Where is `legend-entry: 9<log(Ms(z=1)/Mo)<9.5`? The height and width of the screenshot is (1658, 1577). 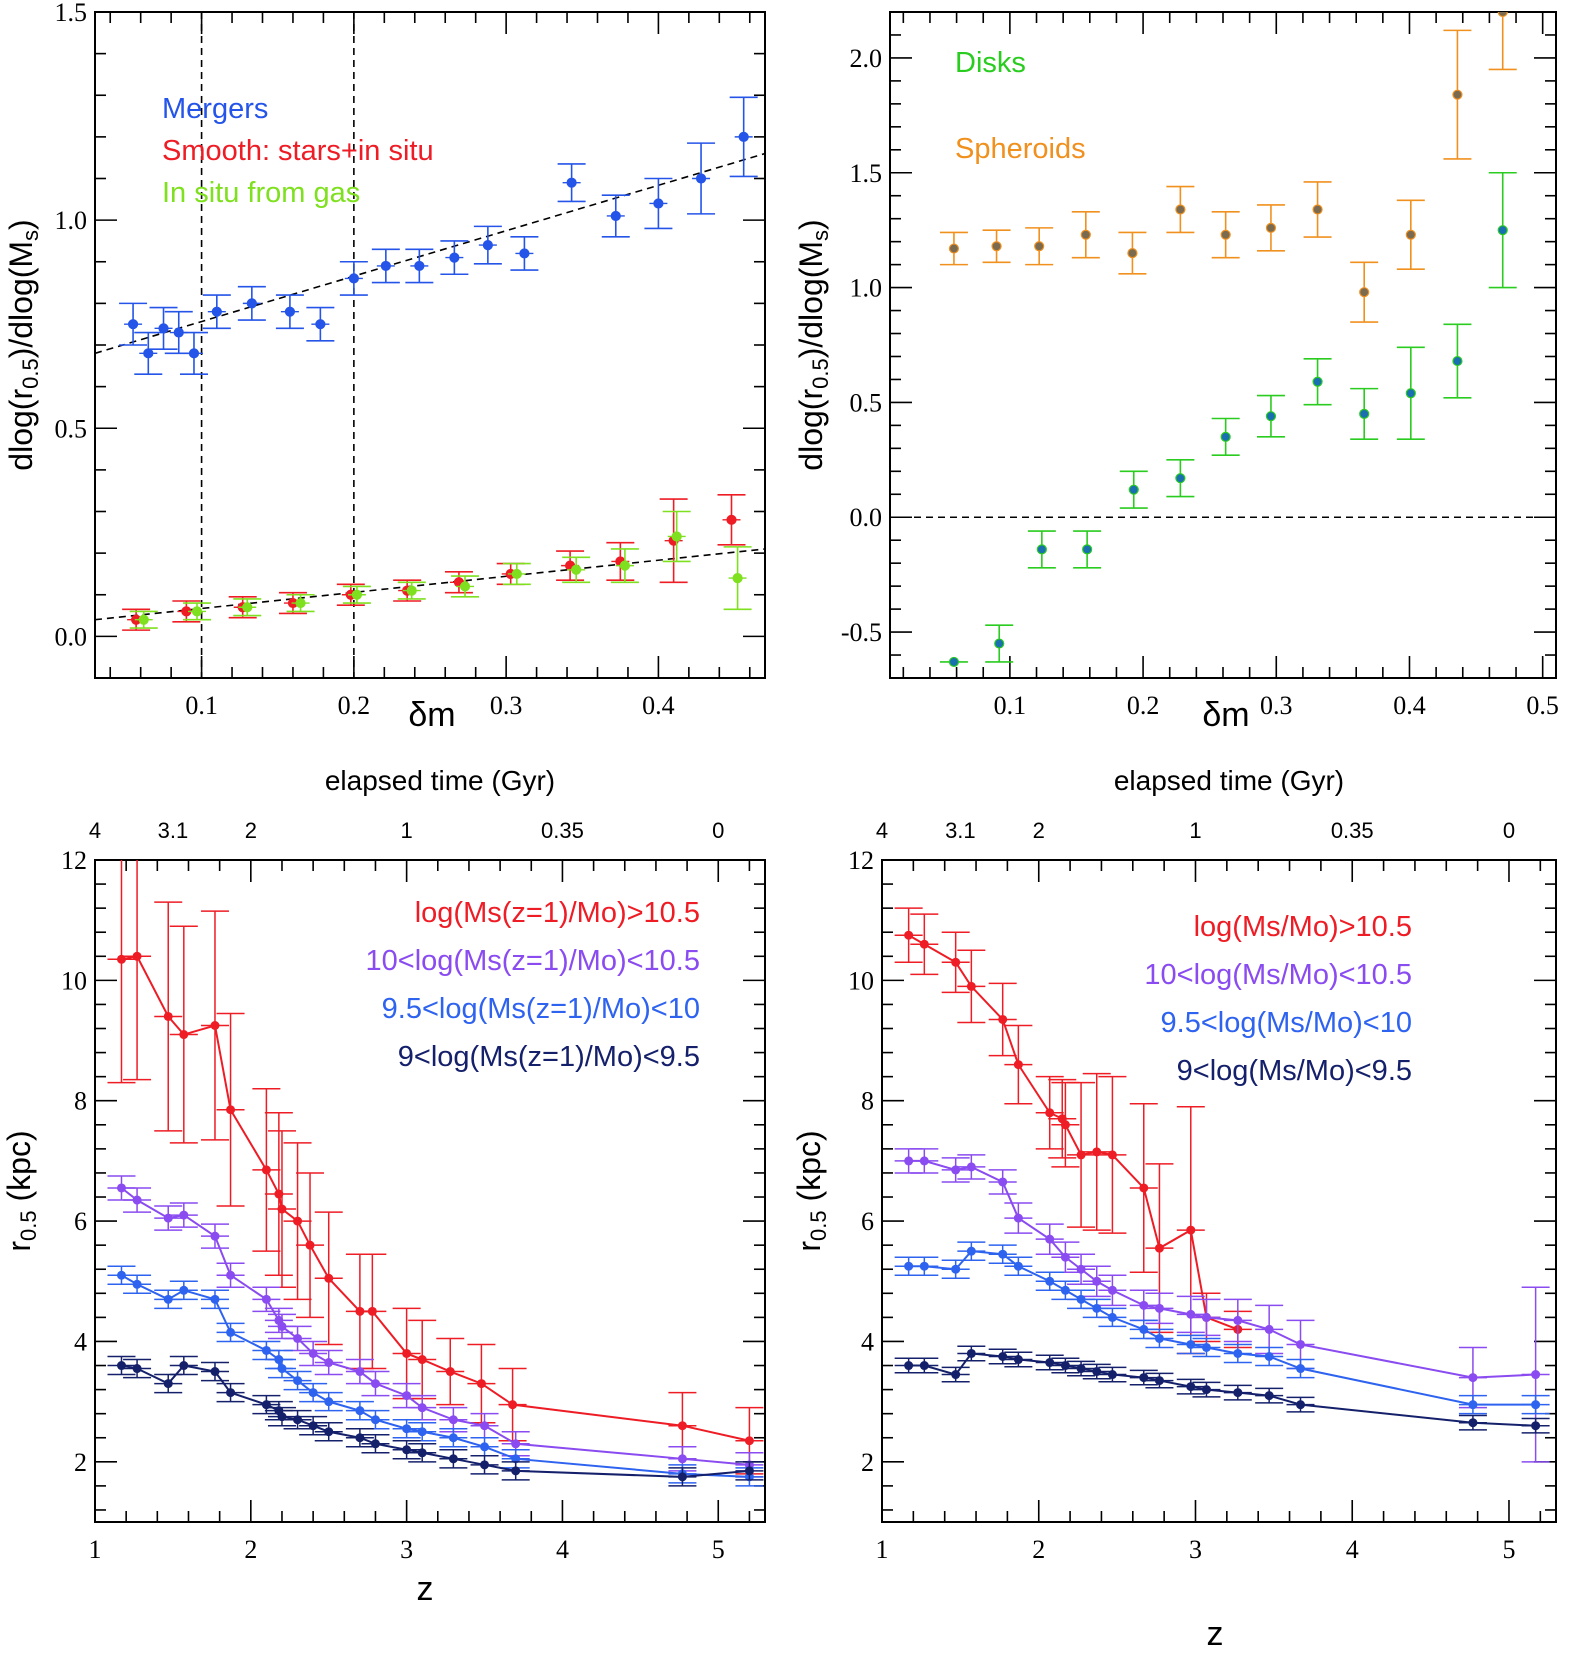 legend-entry: 9<log(Ms(z=1)/Mo)<9.5 is located at coordinates (549, 1057).